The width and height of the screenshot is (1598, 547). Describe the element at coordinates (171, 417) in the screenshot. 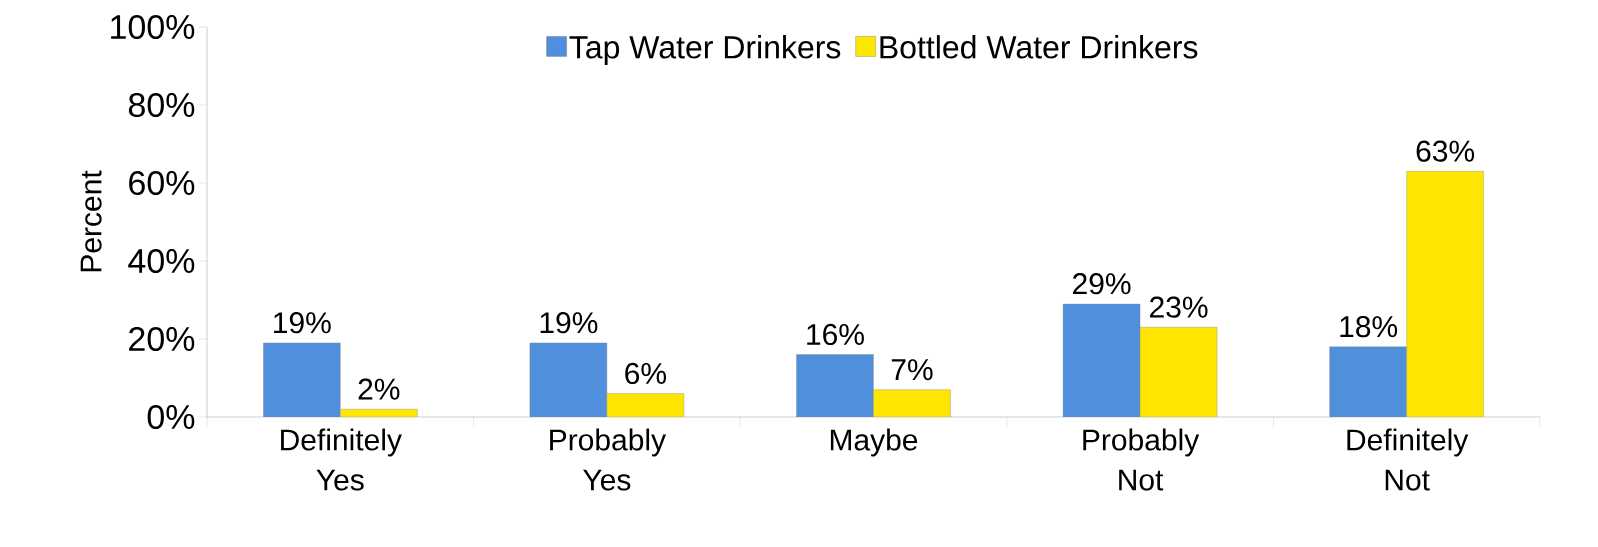

I see `y-tick-label: 0%` at that location.